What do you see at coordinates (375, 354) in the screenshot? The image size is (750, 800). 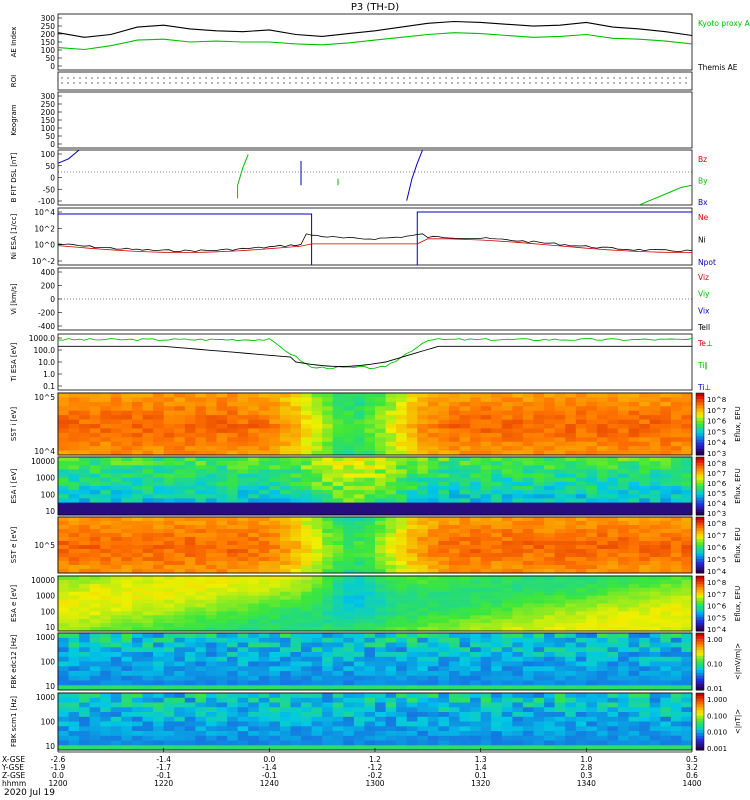 I see `series-line` at bounding box center [375, 354].